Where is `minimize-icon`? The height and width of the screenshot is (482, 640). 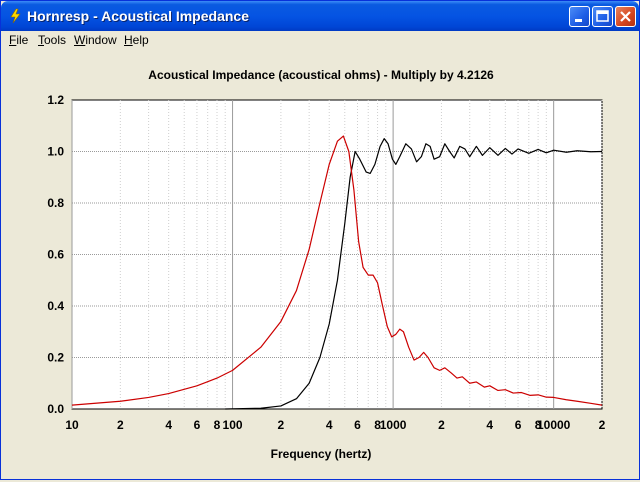 minimize-icon is located at coordinates (578, 20).